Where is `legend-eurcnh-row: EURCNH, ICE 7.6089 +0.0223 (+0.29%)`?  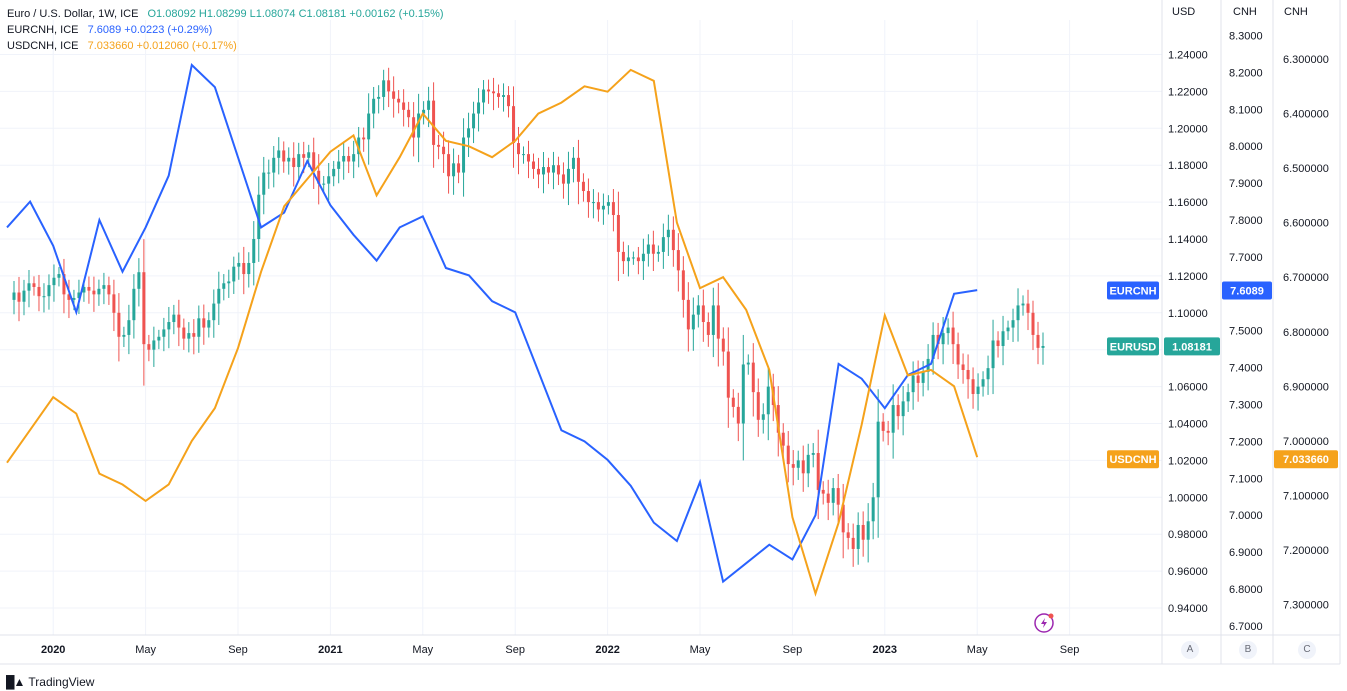
legend-eurcnh-row: EURCNH, ICE 7.6089 +0.0223 (+0.29%) is located at coordinates (225, 30).